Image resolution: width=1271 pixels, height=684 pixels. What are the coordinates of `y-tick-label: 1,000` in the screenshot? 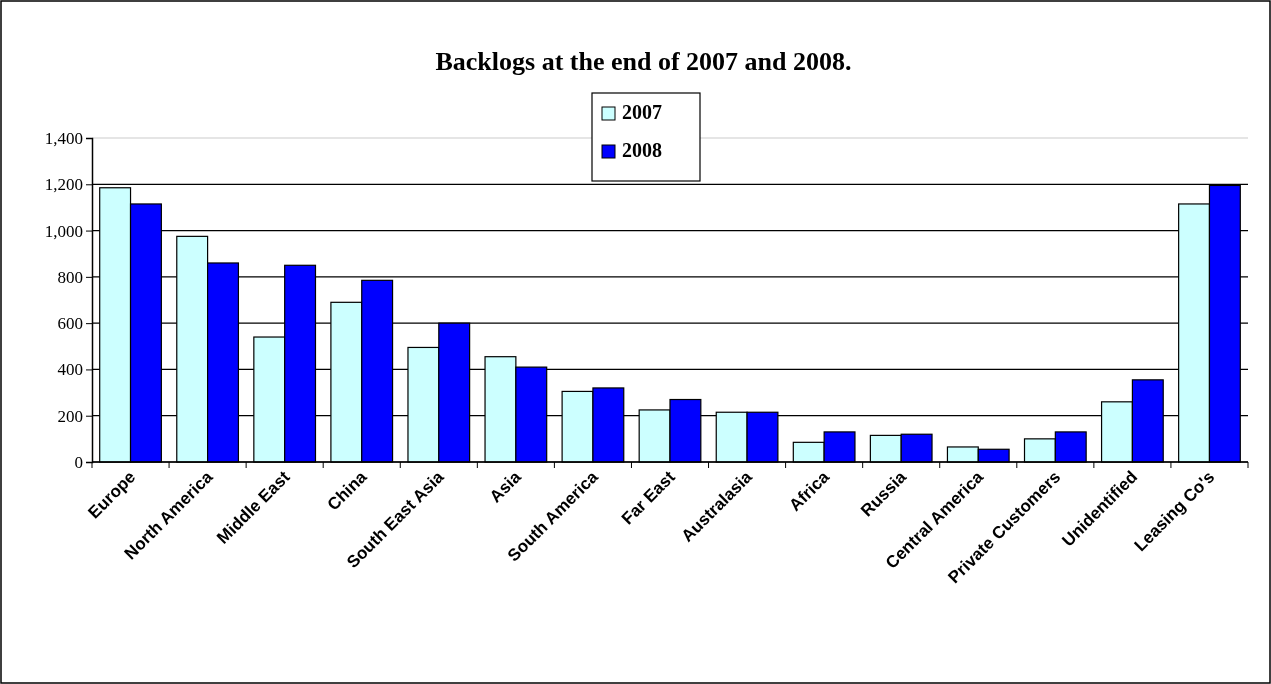 It's located at (63, 231).